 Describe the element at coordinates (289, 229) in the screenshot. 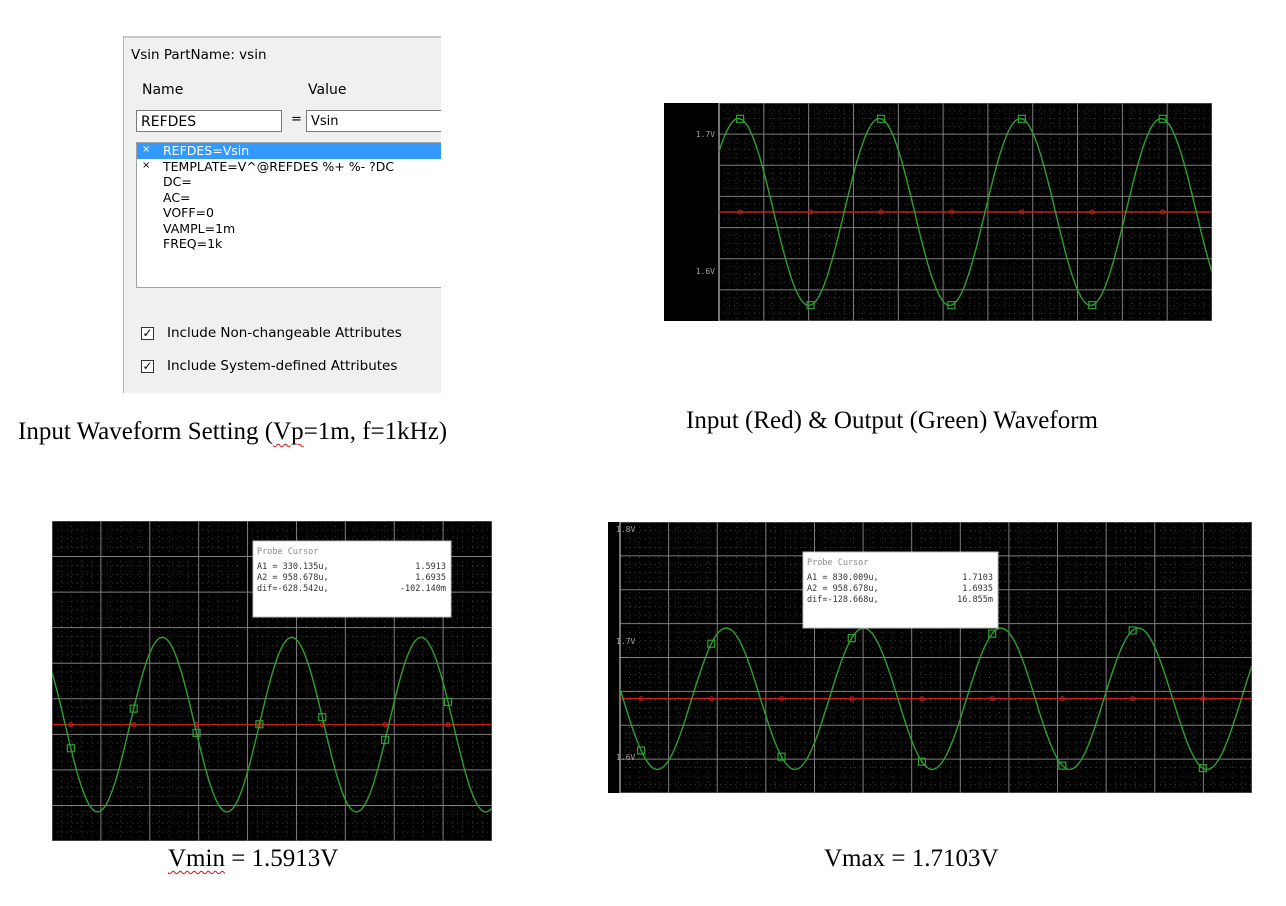

I see `attribute-item: VAMPL=1m` at that location.